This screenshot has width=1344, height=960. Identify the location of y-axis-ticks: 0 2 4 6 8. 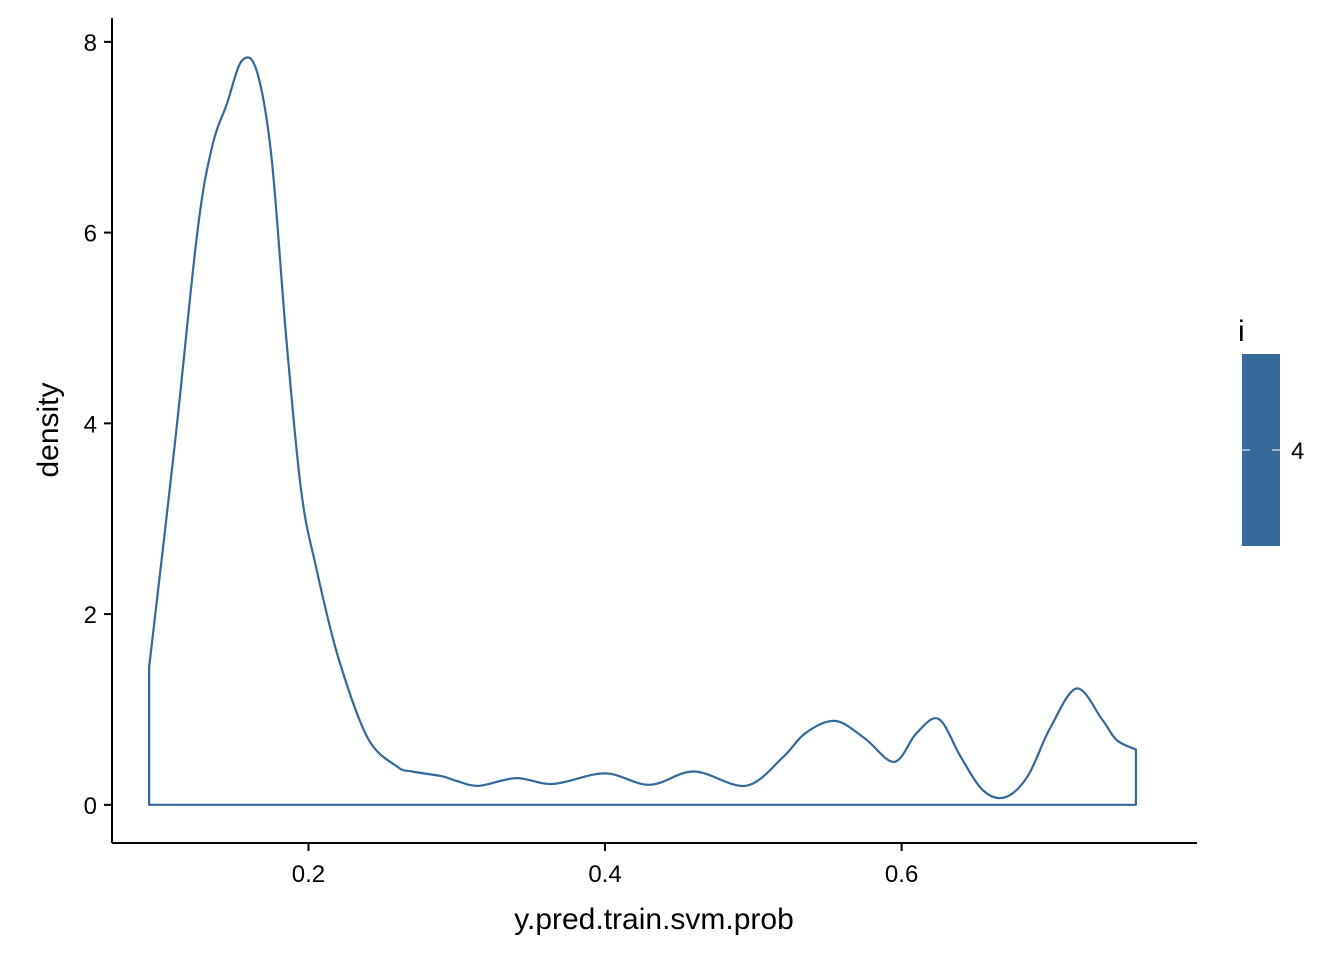
(98, 425).